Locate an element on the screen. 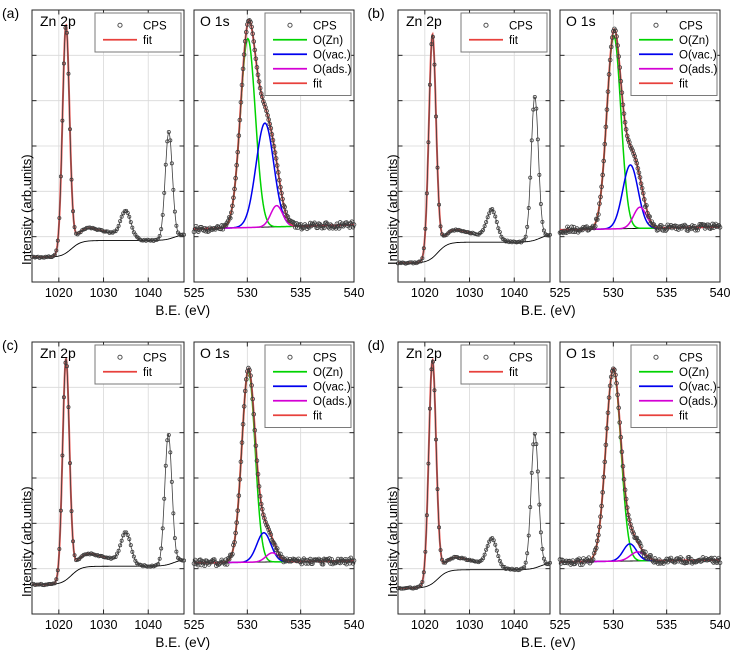 The image size is (731, 663). legend-entry: O(Zn) is located at coordinates (308, 373).